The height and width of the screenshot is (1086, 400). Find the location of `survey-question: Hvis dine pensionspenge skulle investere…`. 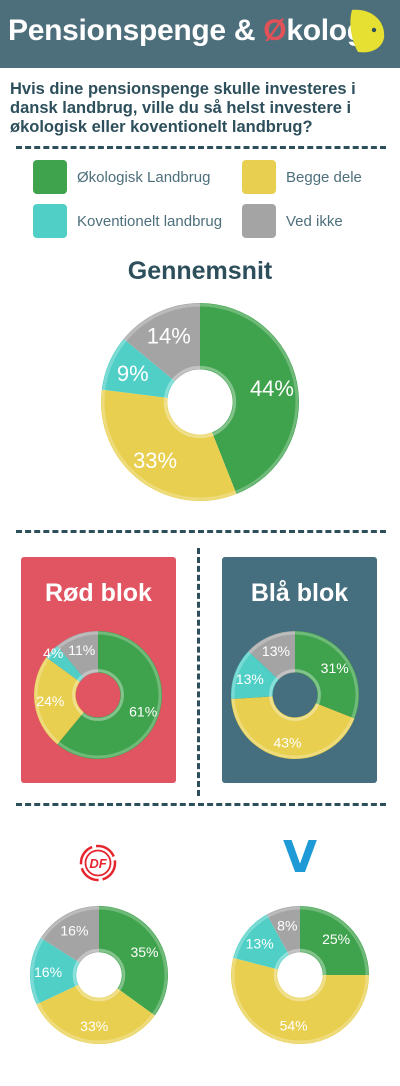

survey-question: Hvis dine pensionspenge skulle investere… is located at coordinates (183, 108).